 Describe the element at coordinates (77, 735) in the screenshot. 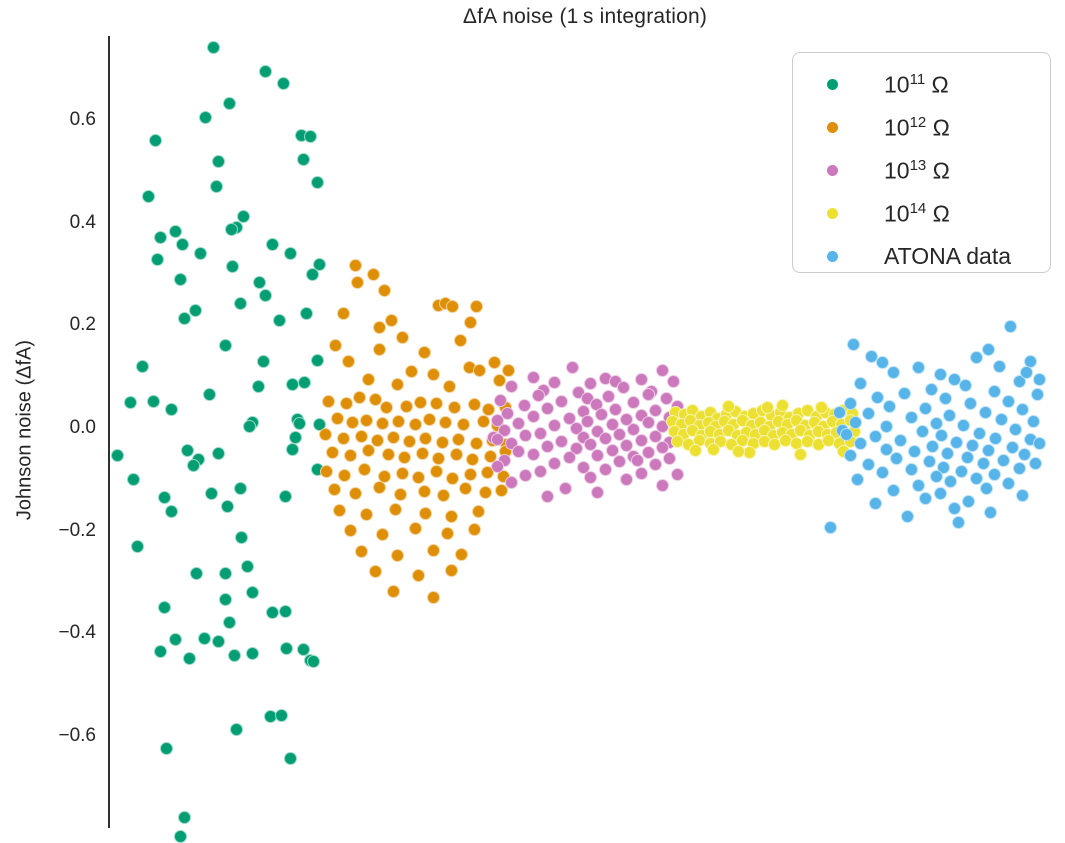

I see `y-tick-label: −0.6` at that location.